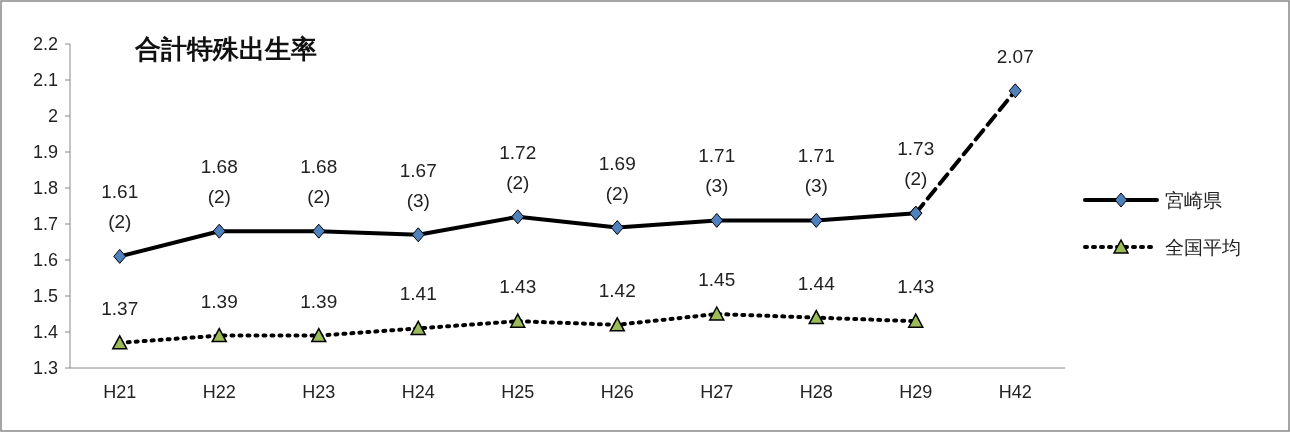 The image size is (1290, 432). Describe the element at coordinates (617, 290) in the screenshot. I see `data-label: 1.42` at that location.